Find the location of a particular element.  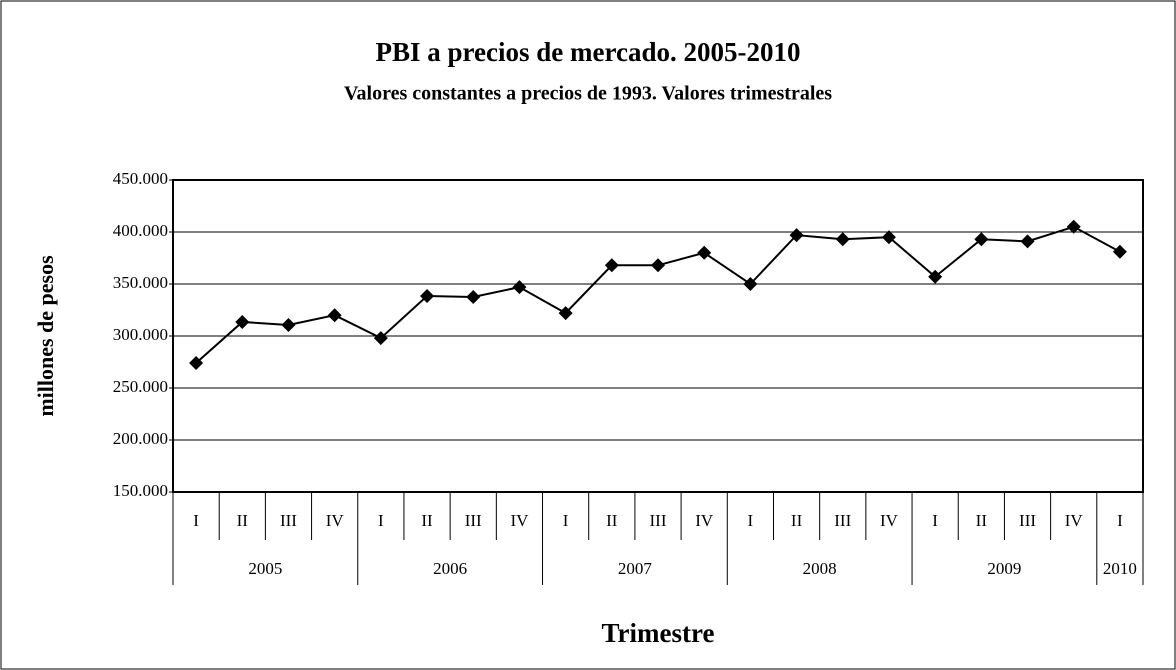

x-group-label: 2006 is located at coordinates (450, 568).